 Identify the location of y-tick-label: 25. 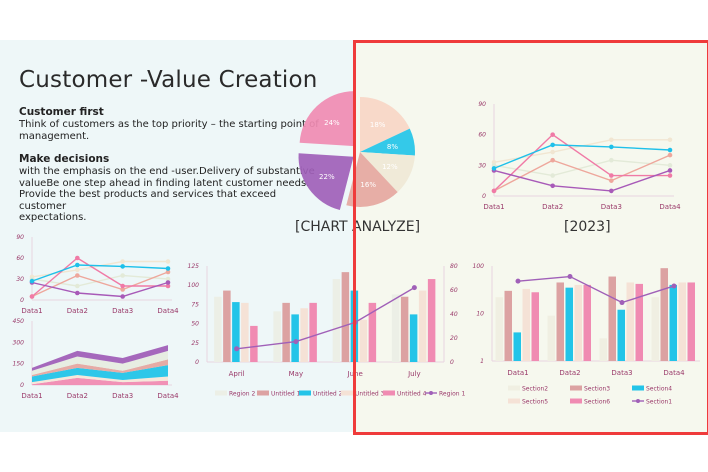
(195, 343).